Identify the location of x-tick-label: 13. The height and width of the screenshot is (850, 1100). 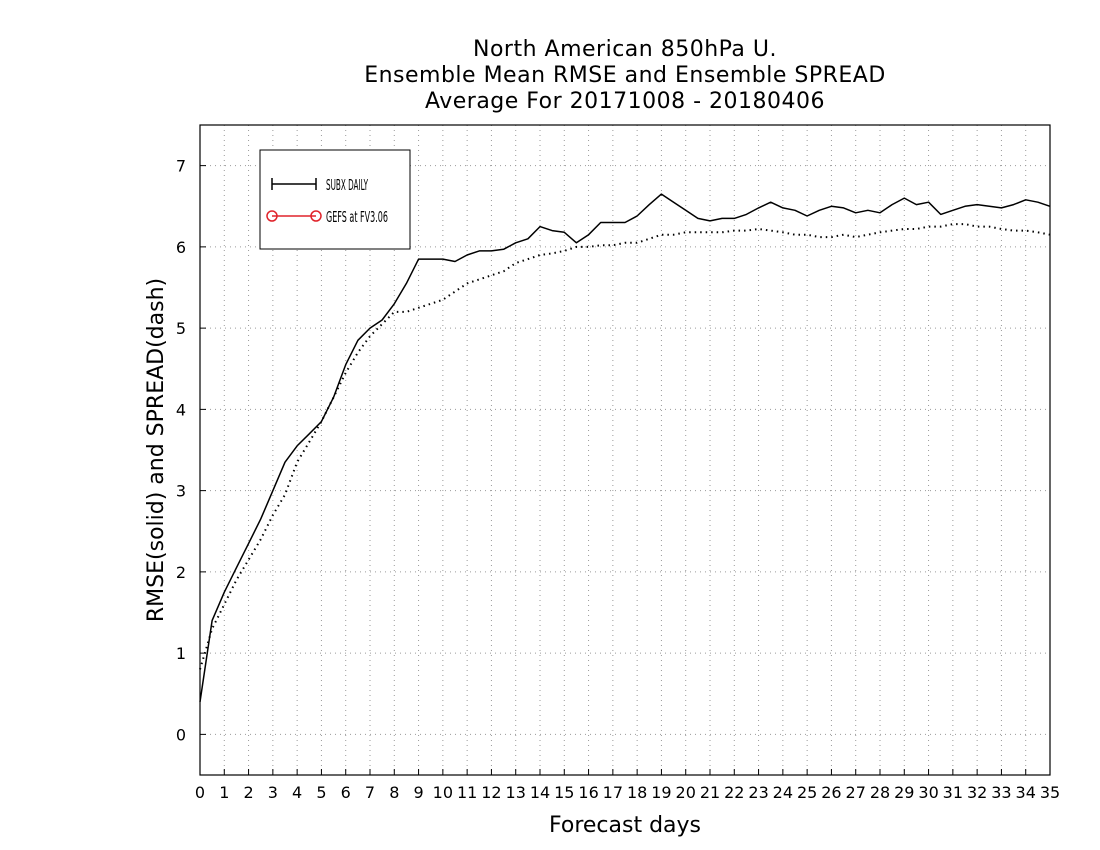
(516, 792).